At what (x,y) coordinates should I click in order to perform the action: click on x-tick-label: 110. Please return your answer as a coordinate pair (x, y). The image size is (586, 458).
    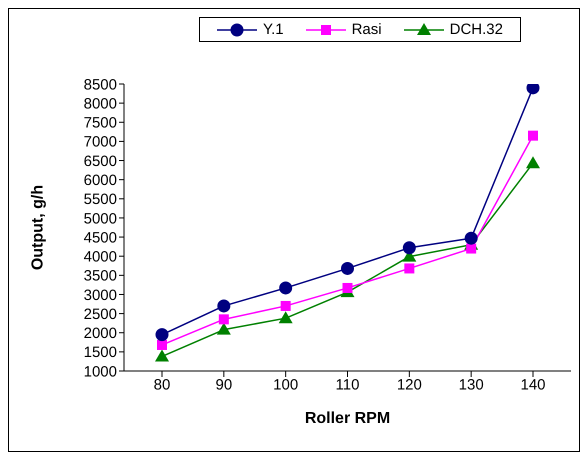
    Looking at the image, I should click on (348, 385).